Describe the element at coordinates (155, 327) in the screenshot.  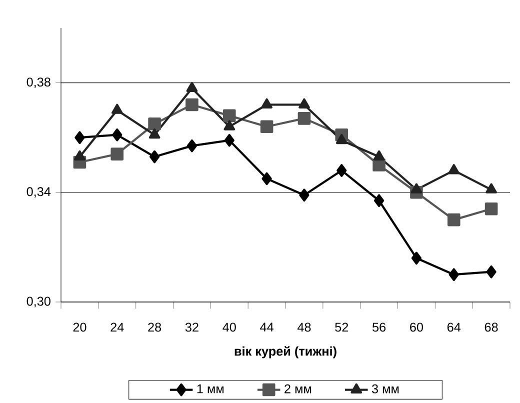
I see `x-tick-label: 28` at that location.